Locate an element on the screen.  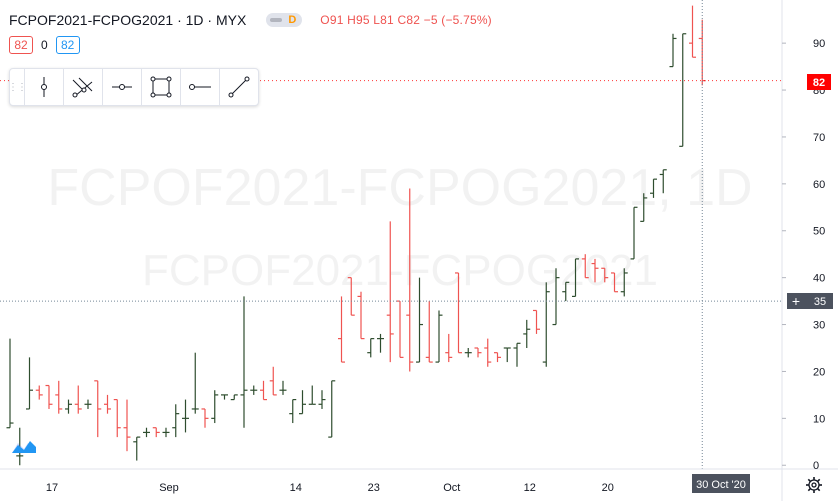
sell-price-button: 82 is located at coordinates (21, 45).